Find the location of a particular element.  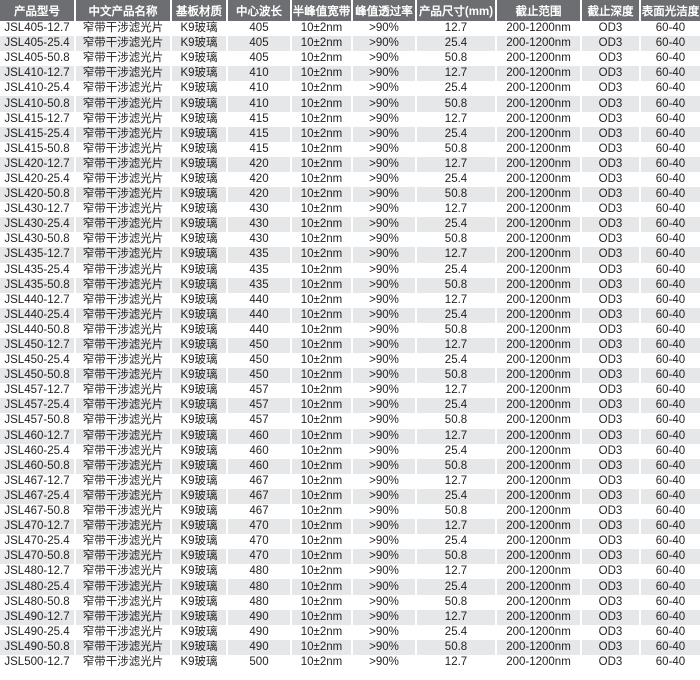

table-cell: JSL490-50.8 is located at coordinates (38, 647).